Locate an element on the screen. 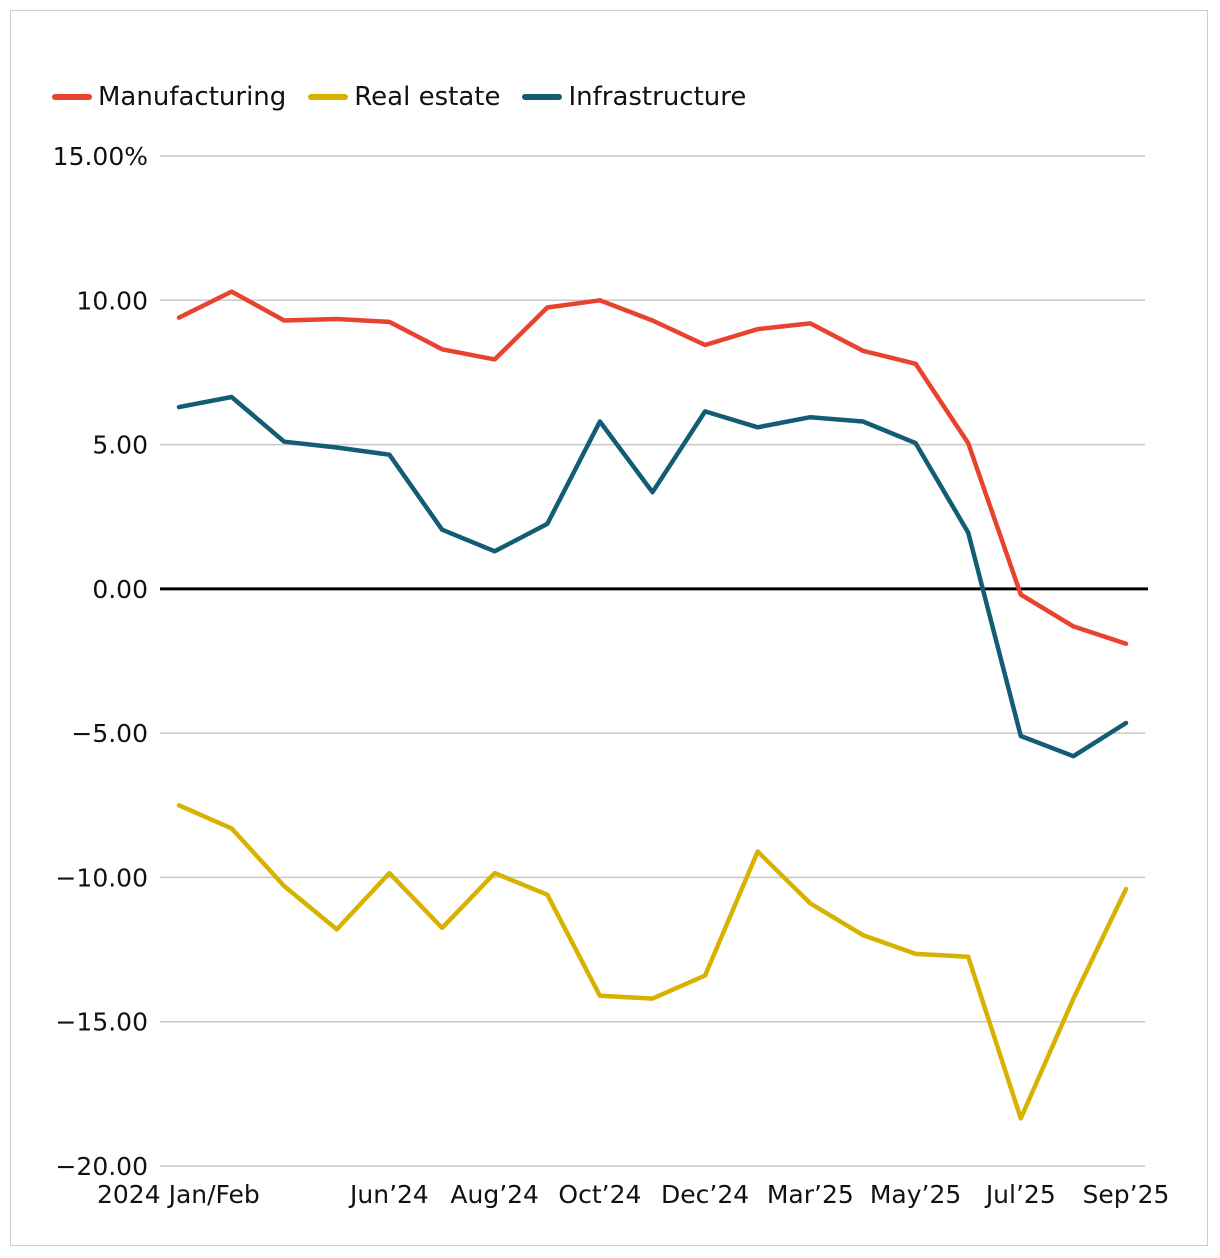 The image size is (1220, 1258). y-tick-label: −10.00 is located at coordinates (101, 877).